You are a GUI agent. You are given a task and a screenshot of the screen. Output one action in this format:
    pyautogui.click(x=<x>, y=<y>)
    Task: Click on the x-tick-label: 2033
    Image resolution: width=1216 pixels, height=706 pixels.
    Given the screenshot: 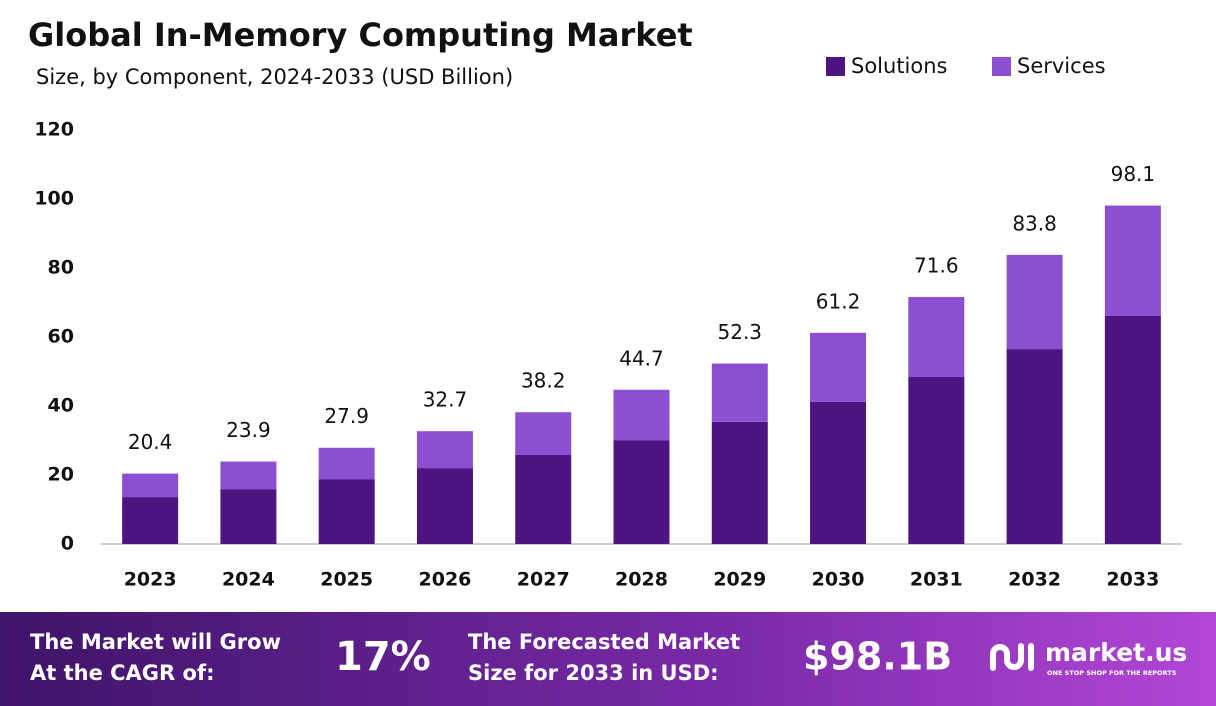 What is the action you would take?
    pyautogui.click(x=1132, y=580)
    